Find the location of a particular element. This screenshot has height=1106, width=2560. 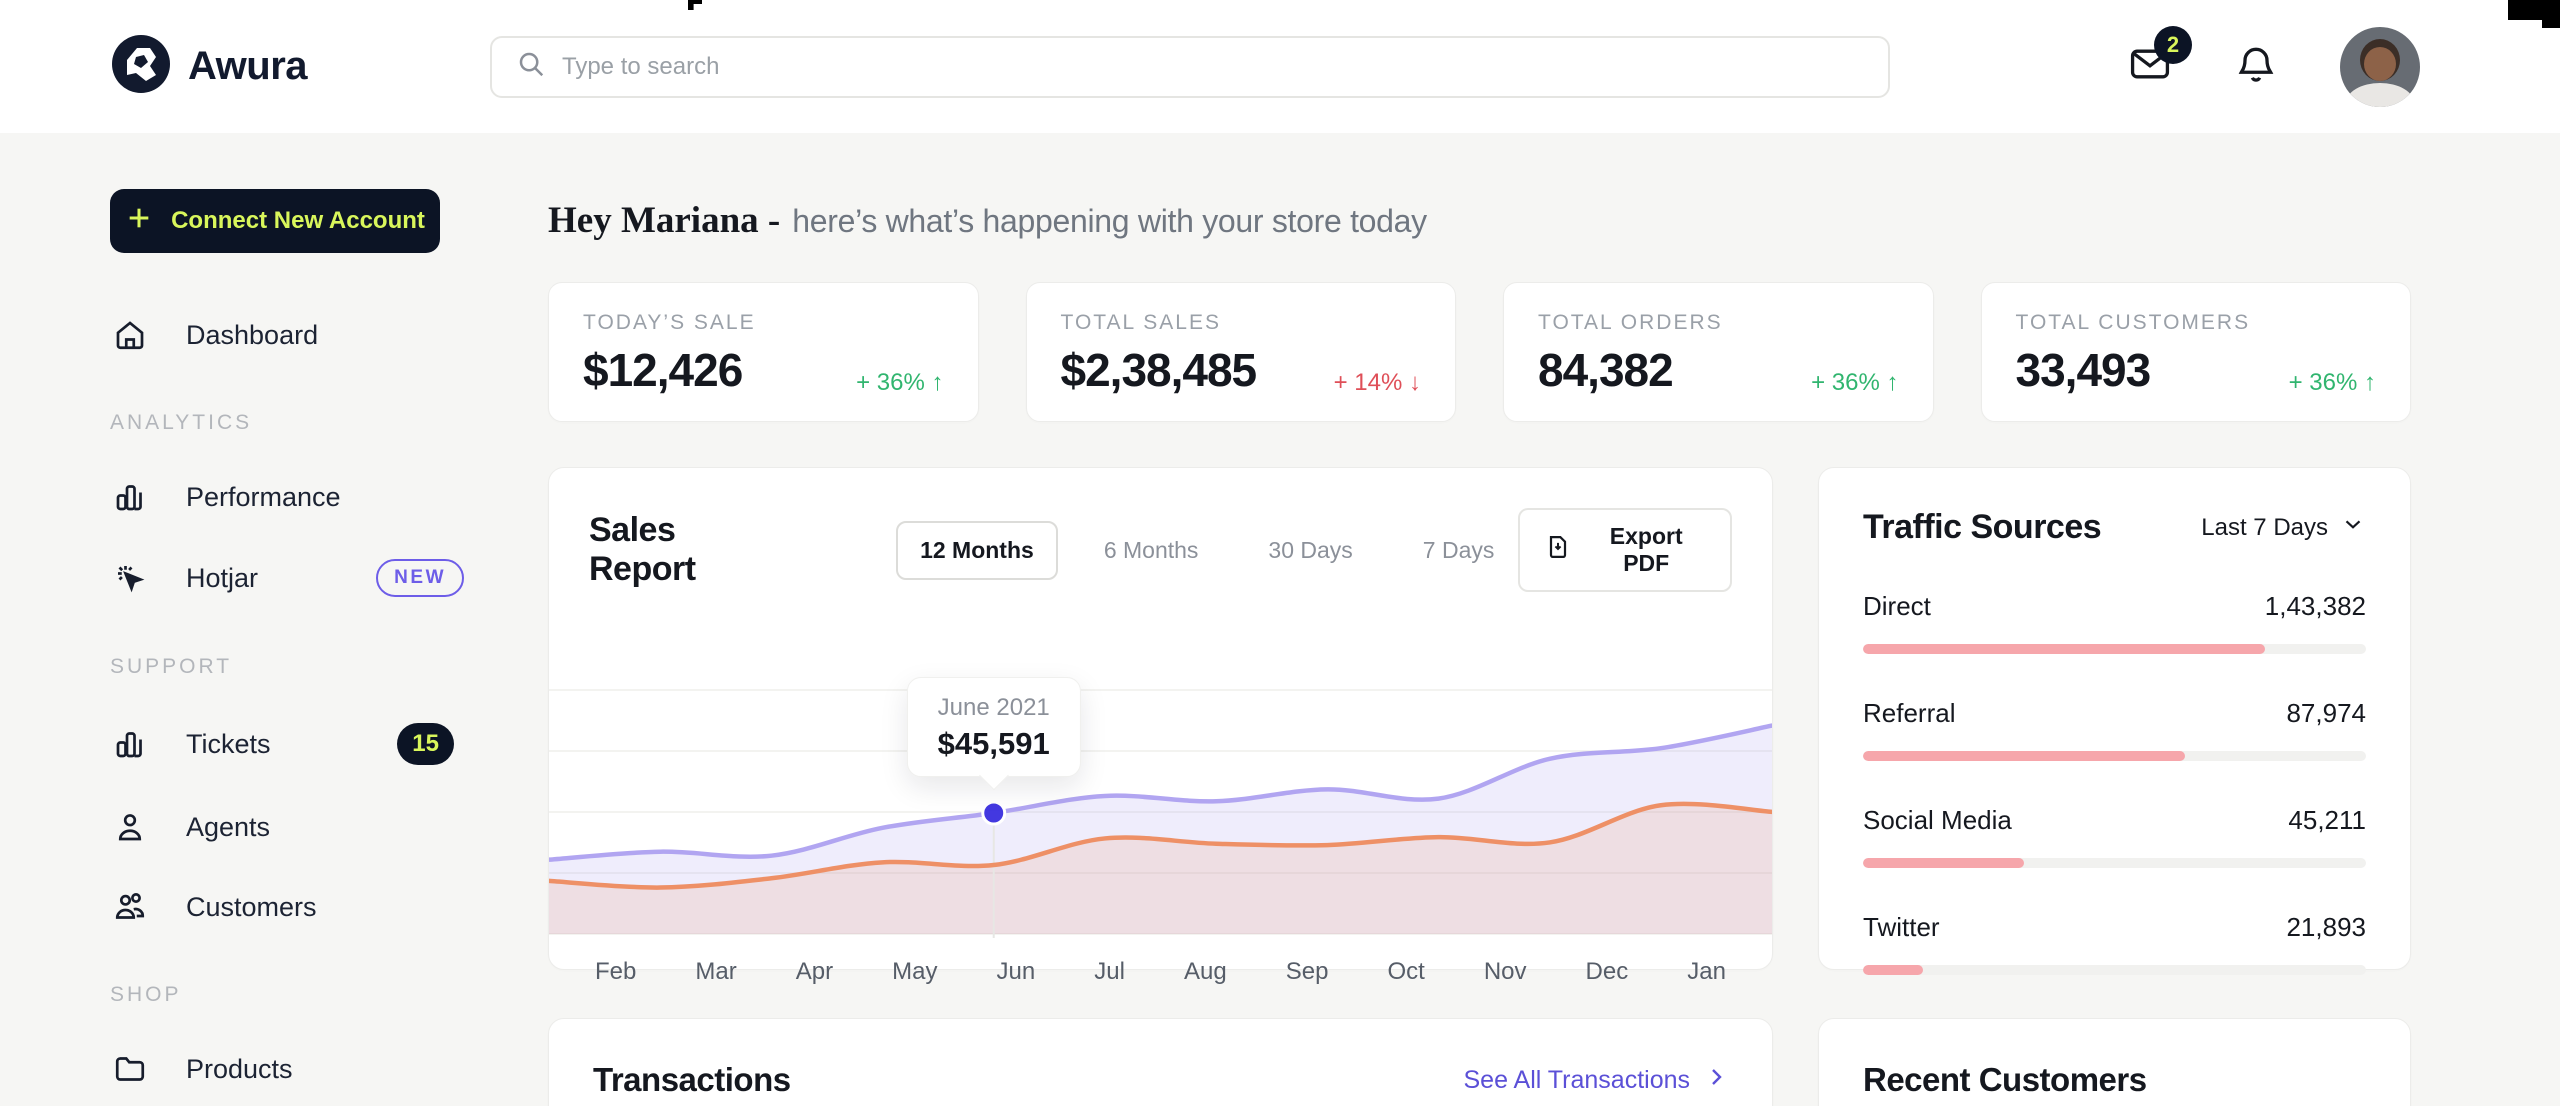

brand-logo: Awura is located at coordinates (300, 66).